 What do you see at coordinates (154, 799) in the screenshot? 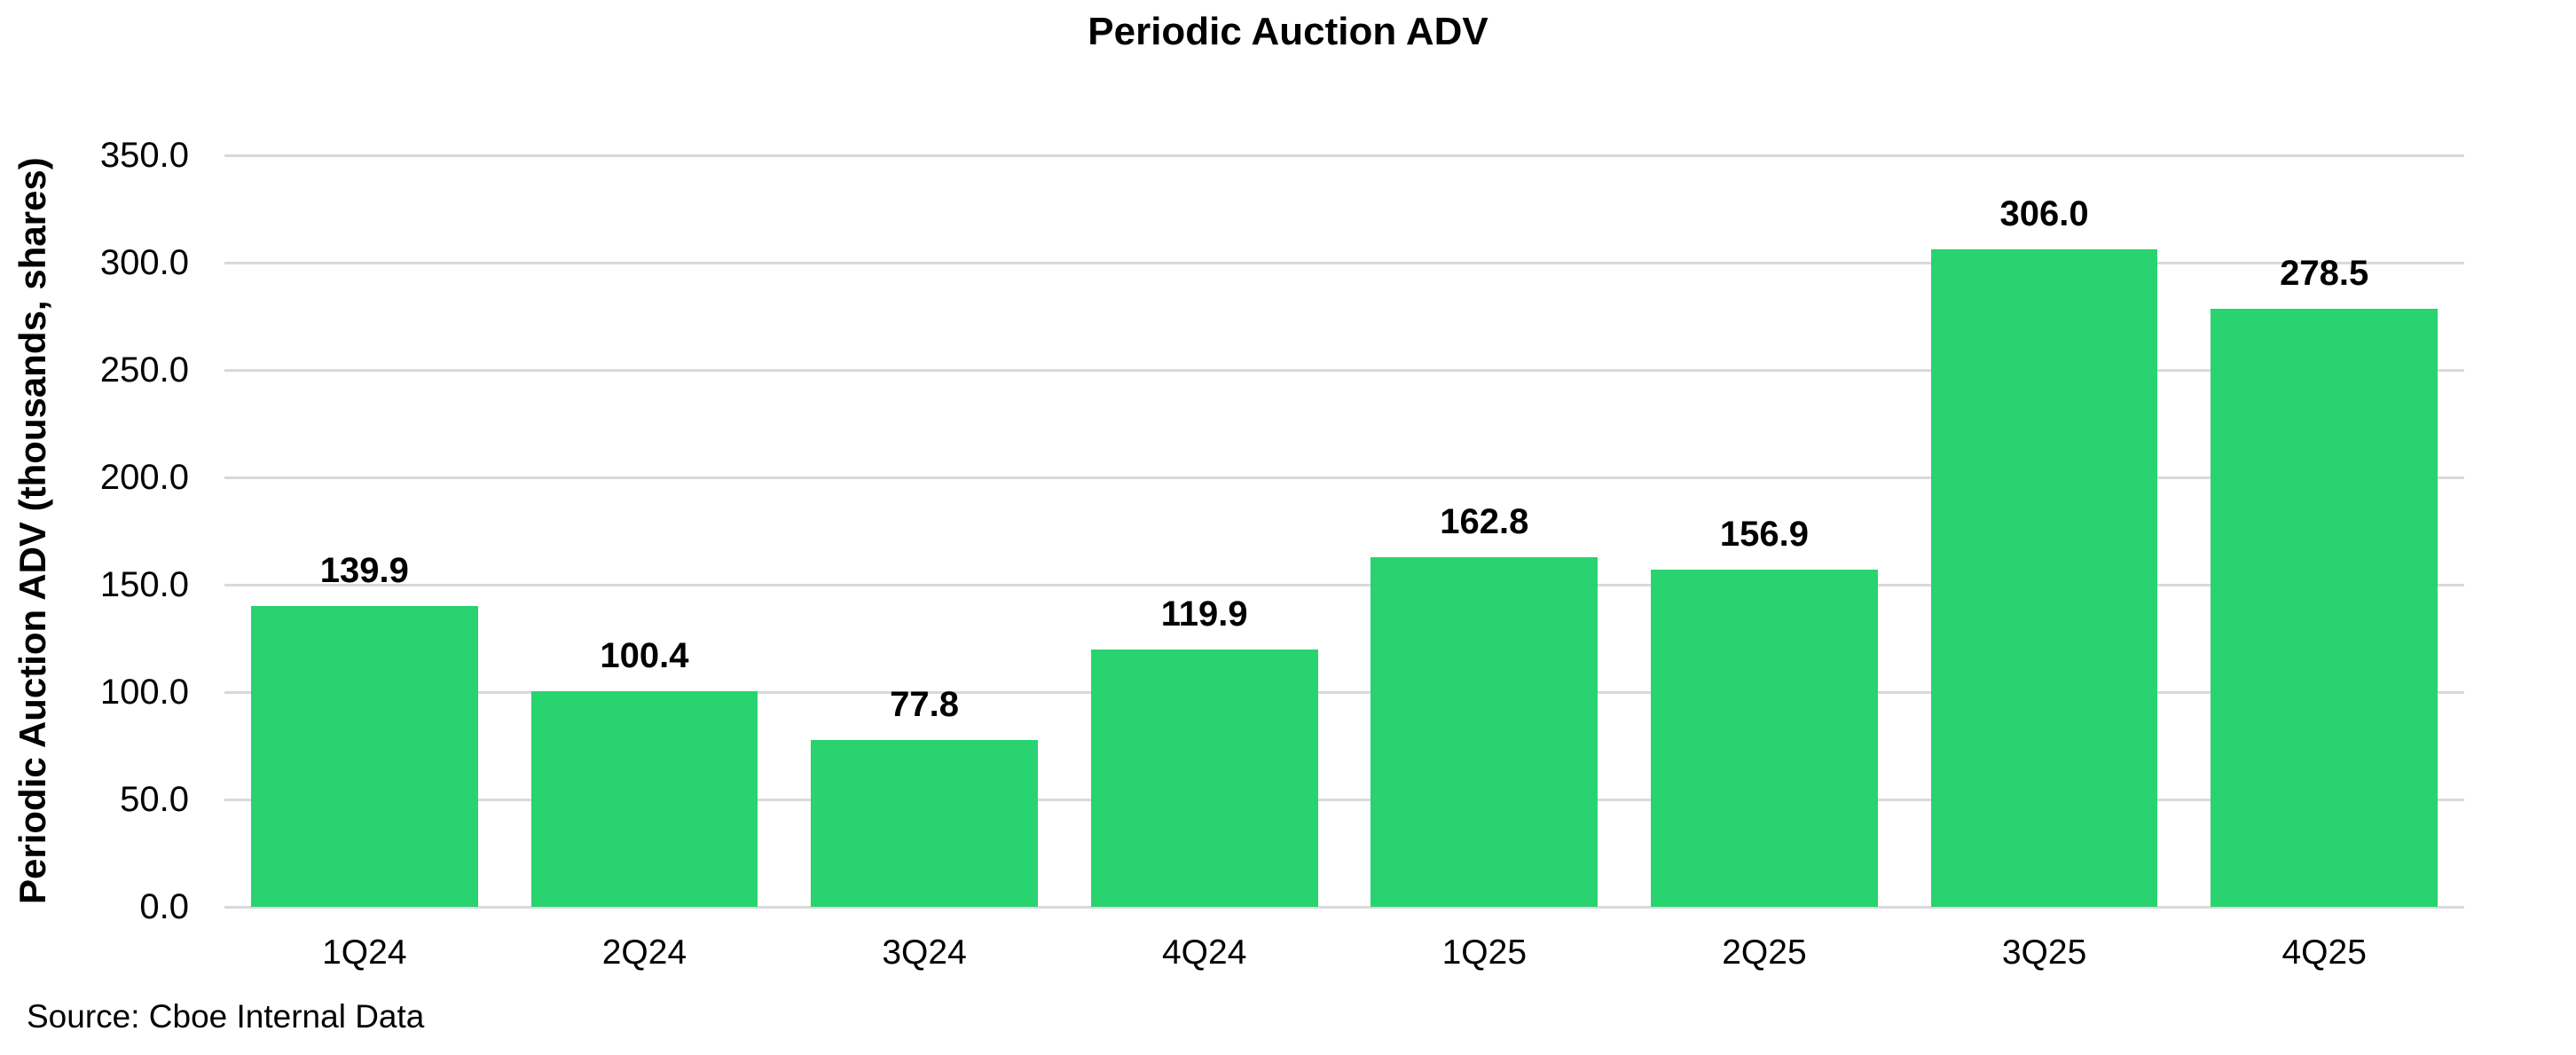
I see `y-tick-label: 50.0` at bounding box center [154, 799].